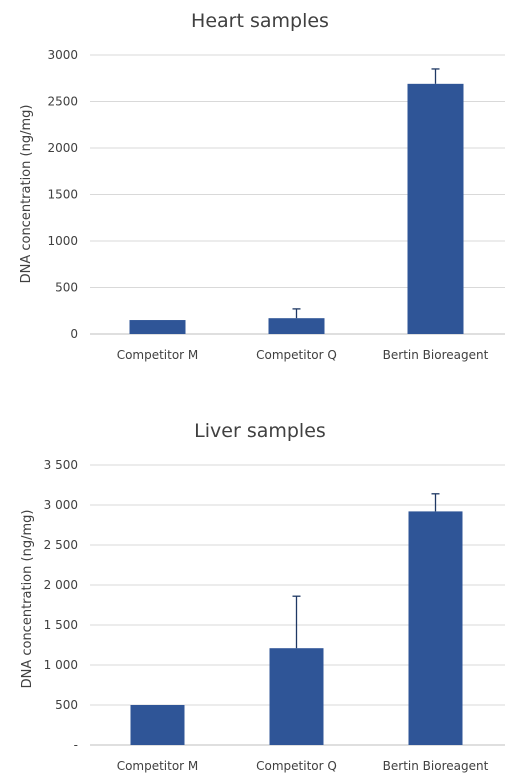 This screenshot has width=521, height=778. What do you see at coordinates (260, 21) in the screenshot?
I see `chart-title: Heart samples` at bounding box center [260, 21].